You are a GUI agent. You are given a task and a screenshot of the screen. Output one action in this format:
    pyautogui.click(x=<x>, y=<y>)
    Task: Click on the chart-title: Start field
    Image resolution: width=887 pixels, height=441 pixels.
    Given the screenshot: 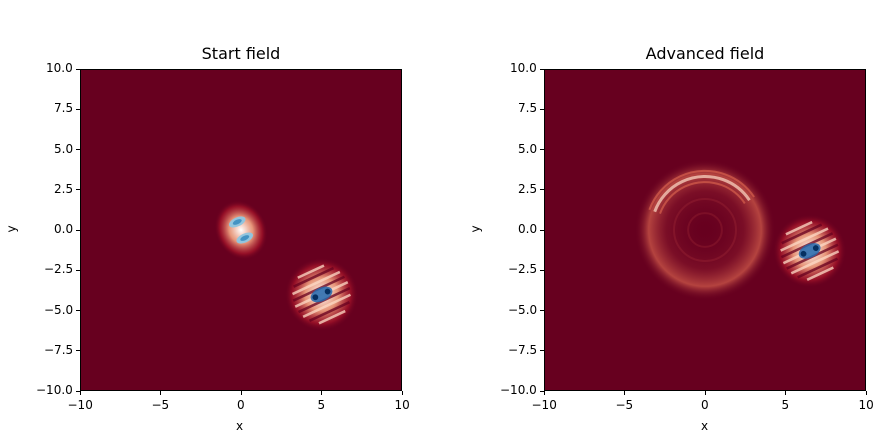 What is the action you would take?
    pyautogui.click(x=241, y=53)
    